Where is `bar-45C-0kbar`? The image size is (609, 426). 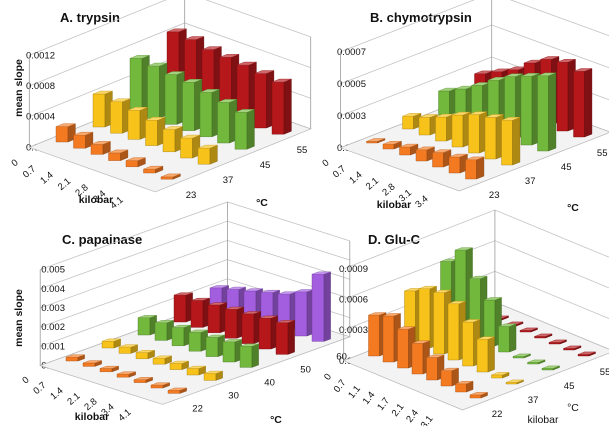 bar-45C-0kbar is located at coordinates (448, 101).